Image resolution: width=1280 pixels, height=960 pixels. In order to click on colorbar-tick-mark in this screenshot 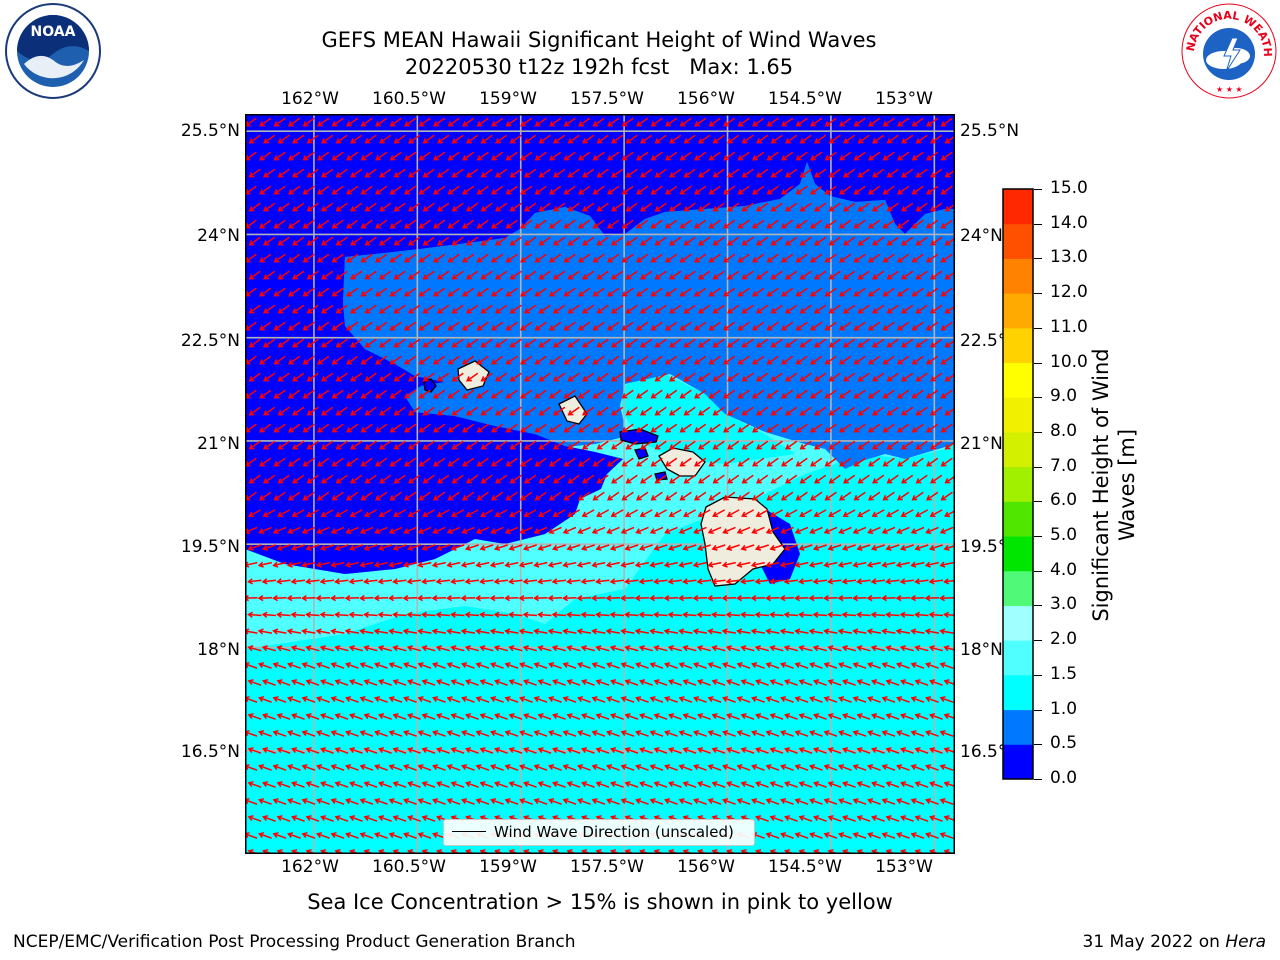, I will do `click(1038, 432)`.